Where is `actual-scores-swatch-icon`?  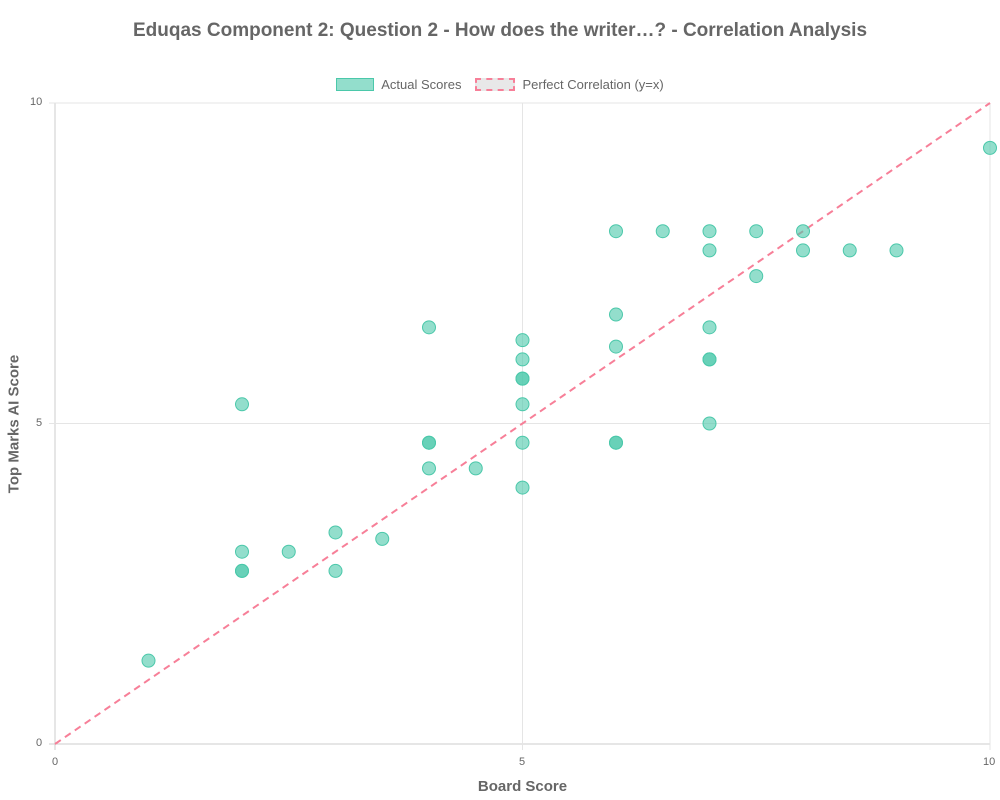 actual-scores-swatch-icon is located at coordinates (355, 84).